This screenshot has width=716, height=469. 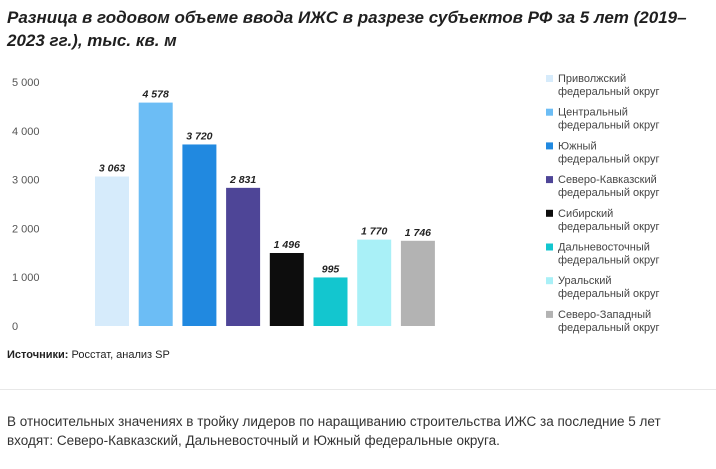 I want to click on y-tick-label: 5 000, so click(x=26, y=83).